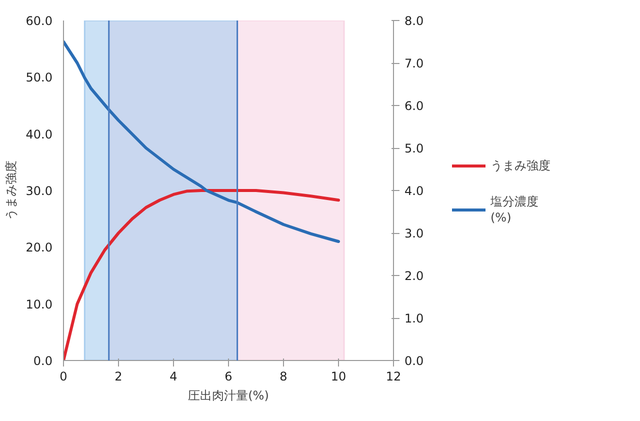 The width and height of the screenshot is (640, 421). I want to click on x-tick-label: 2, so click(118, 377).